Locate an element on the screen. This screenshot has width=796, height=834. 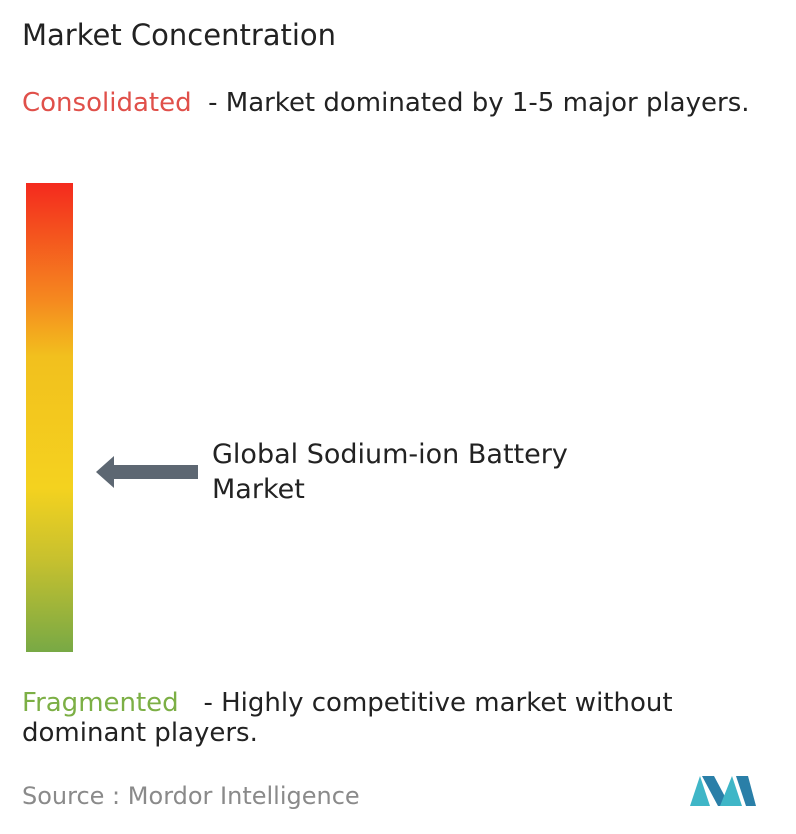
source-name: Mordor Intelligence is located at coordinates (243, 796).